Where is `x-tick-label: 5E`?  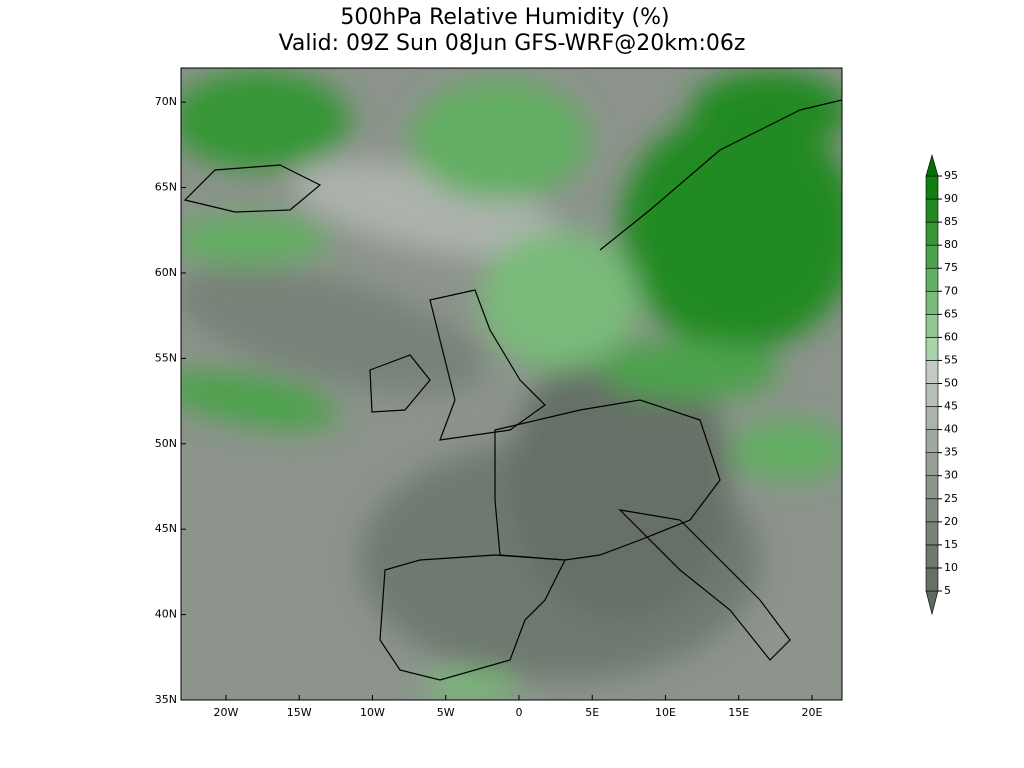 x-tick-label: 5E is located at coordinates (592, 712).